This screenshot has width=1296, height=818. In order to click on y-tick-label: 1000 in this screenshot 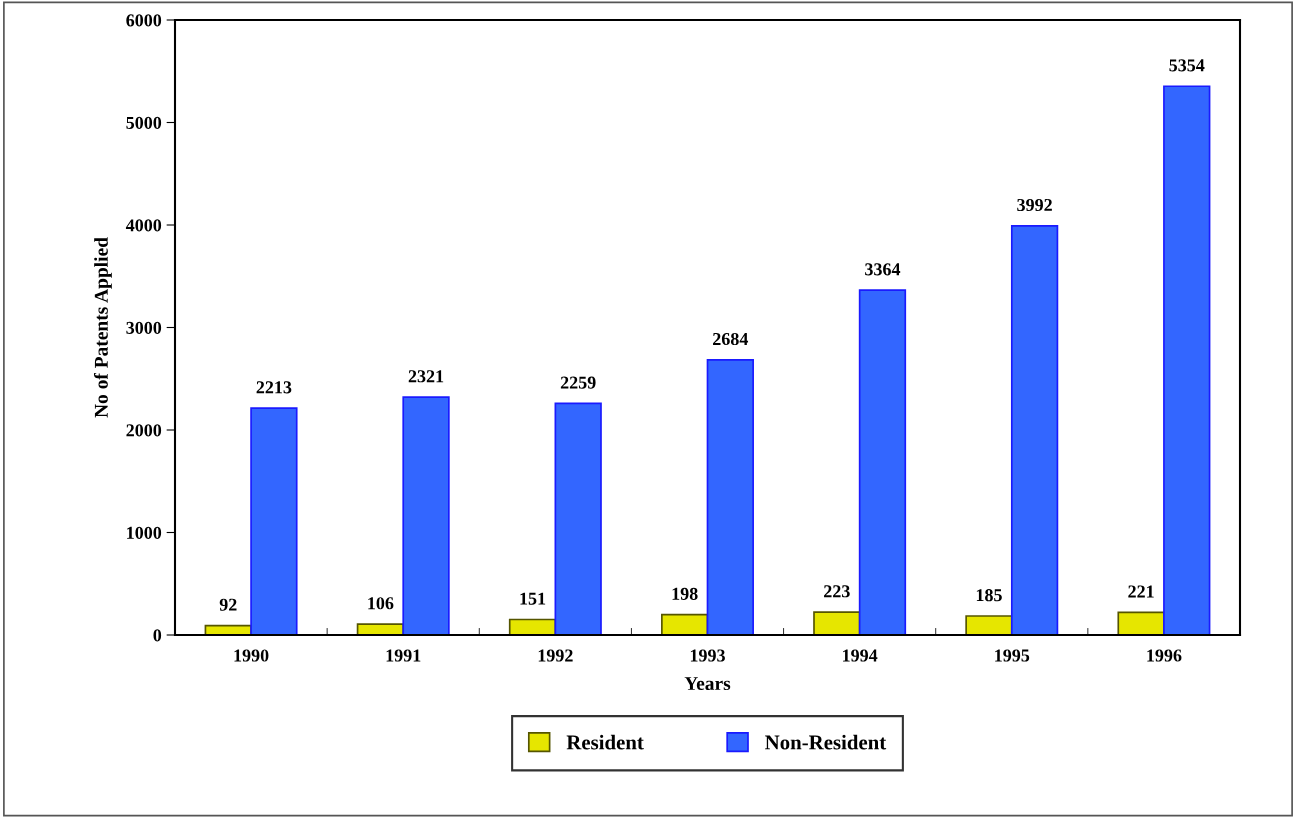, I will do `click(144, 532)`.